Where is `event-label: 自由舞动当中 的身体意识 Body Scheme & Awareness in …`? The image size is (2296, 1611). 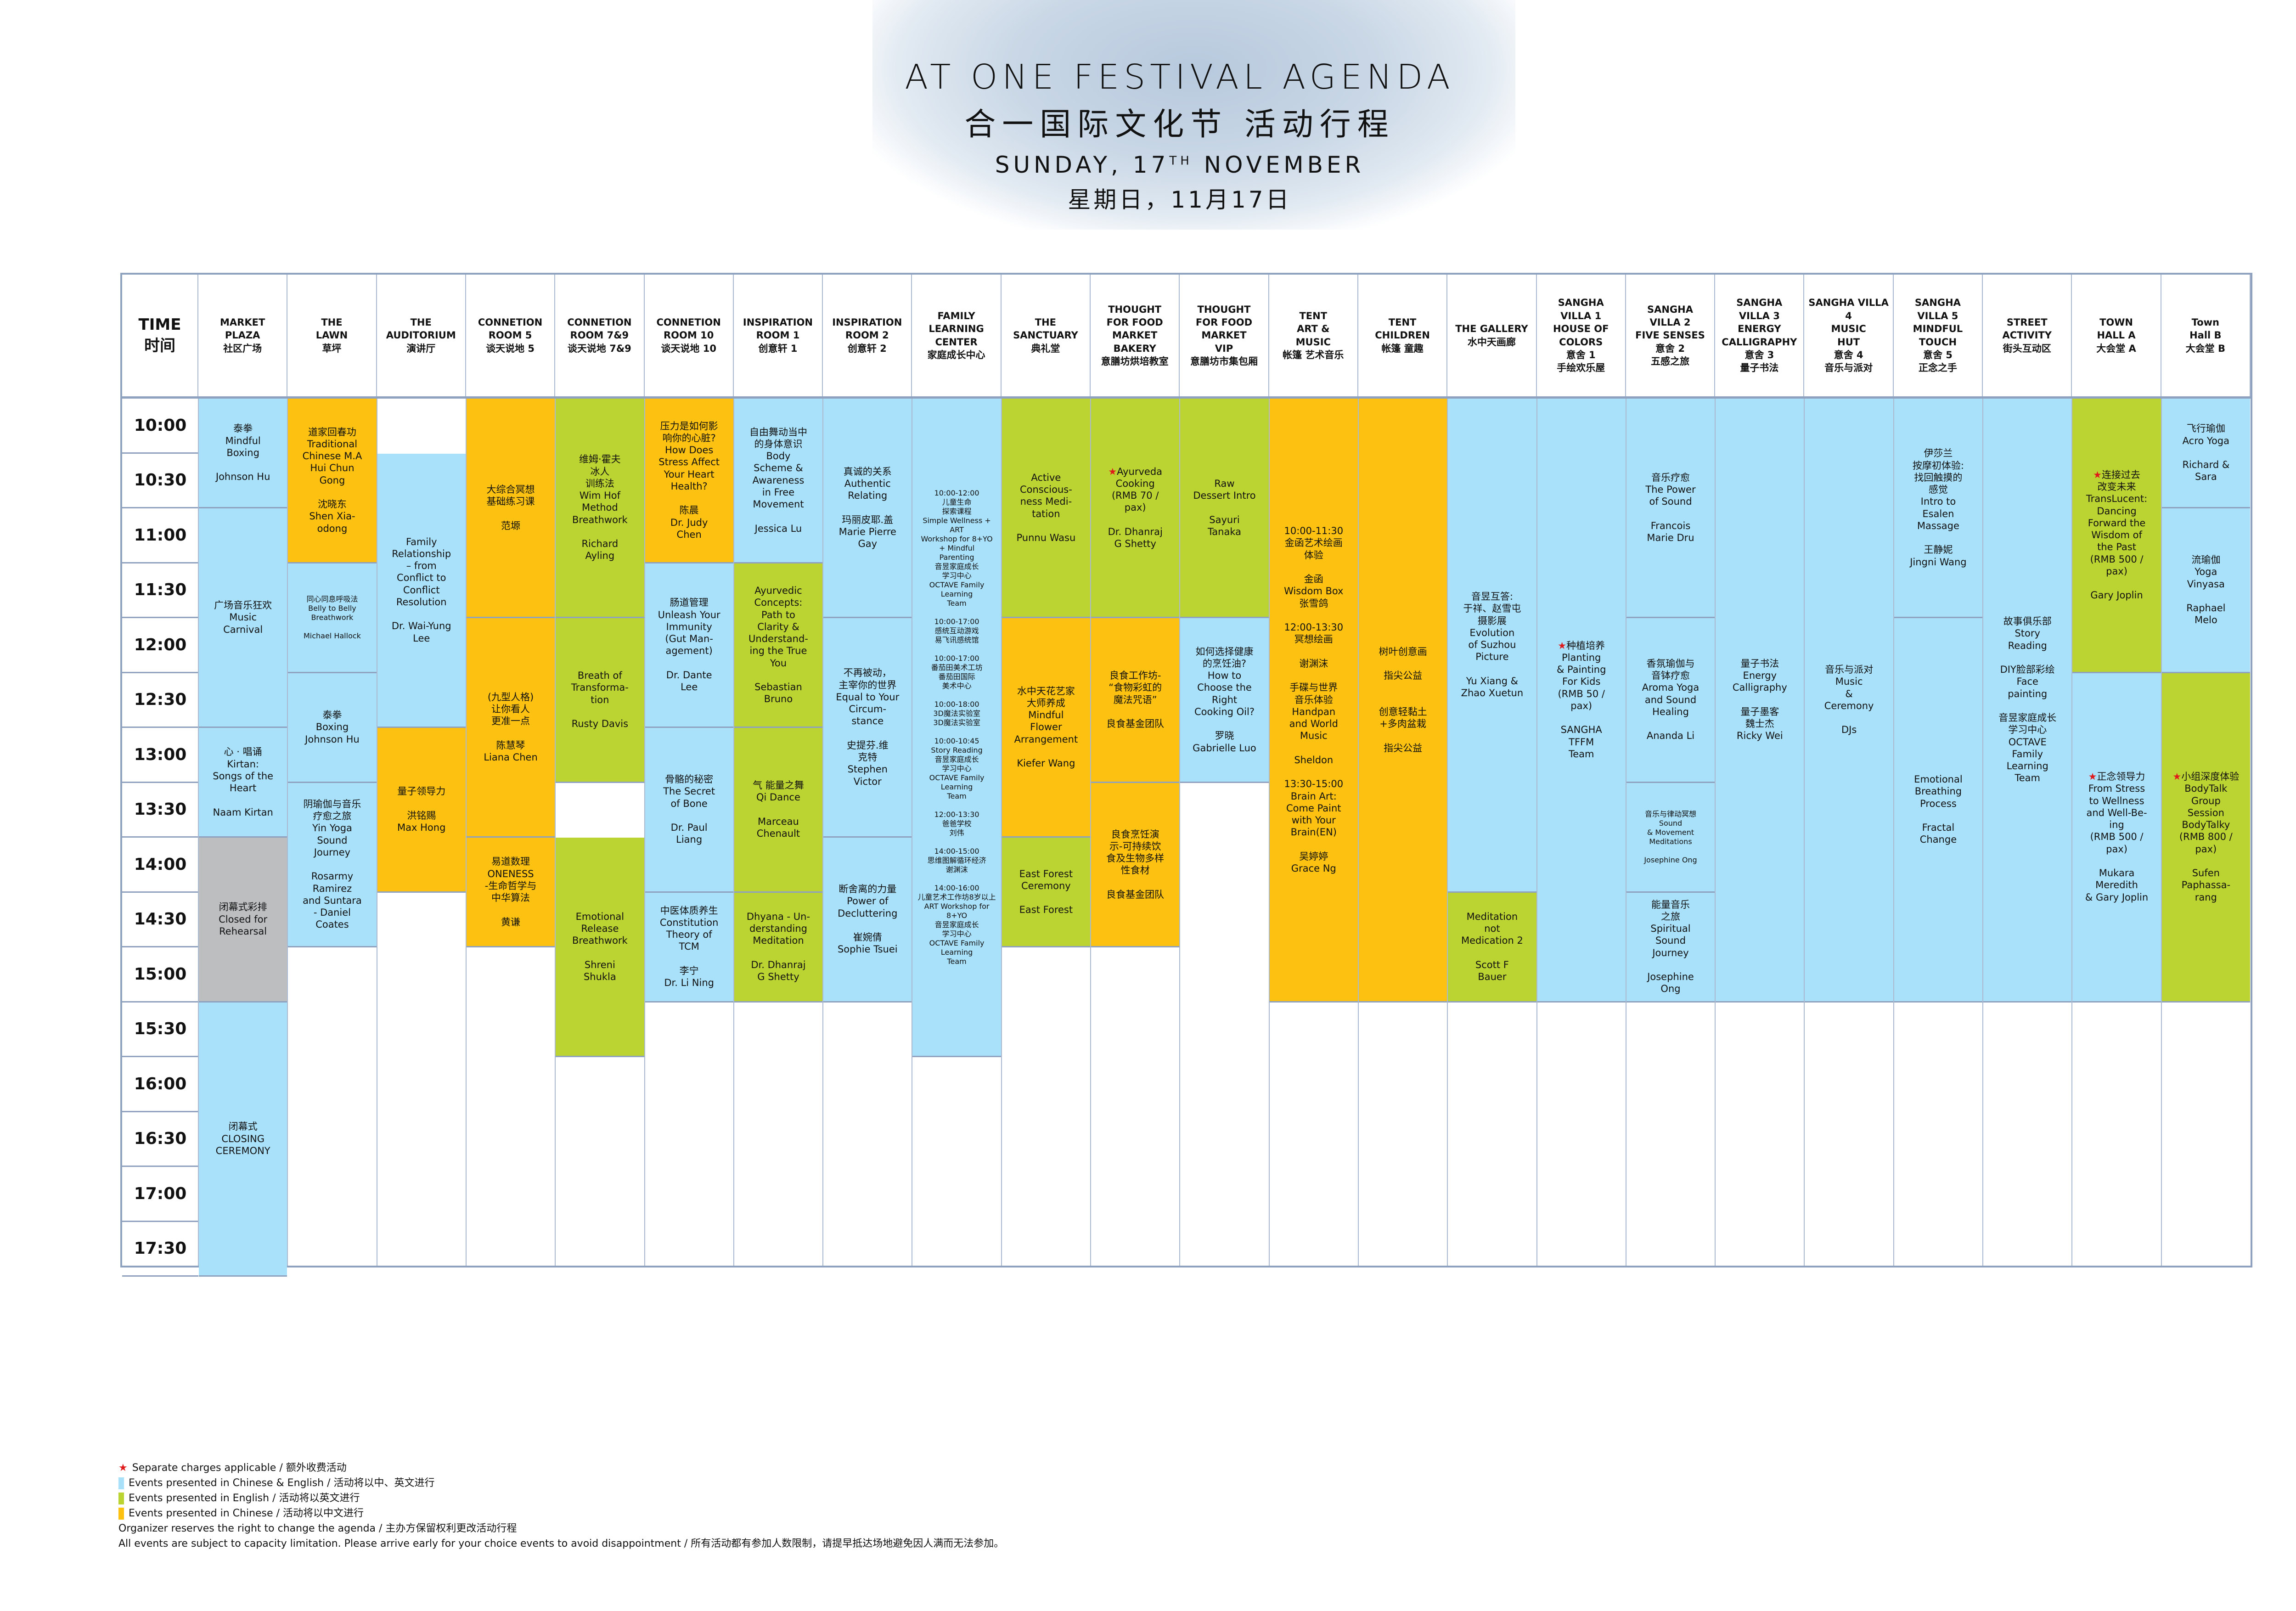
event-label: 自由舞动当中 的身体意识 Body Scheme & Awareness in … is located at coordinates (778, 480).